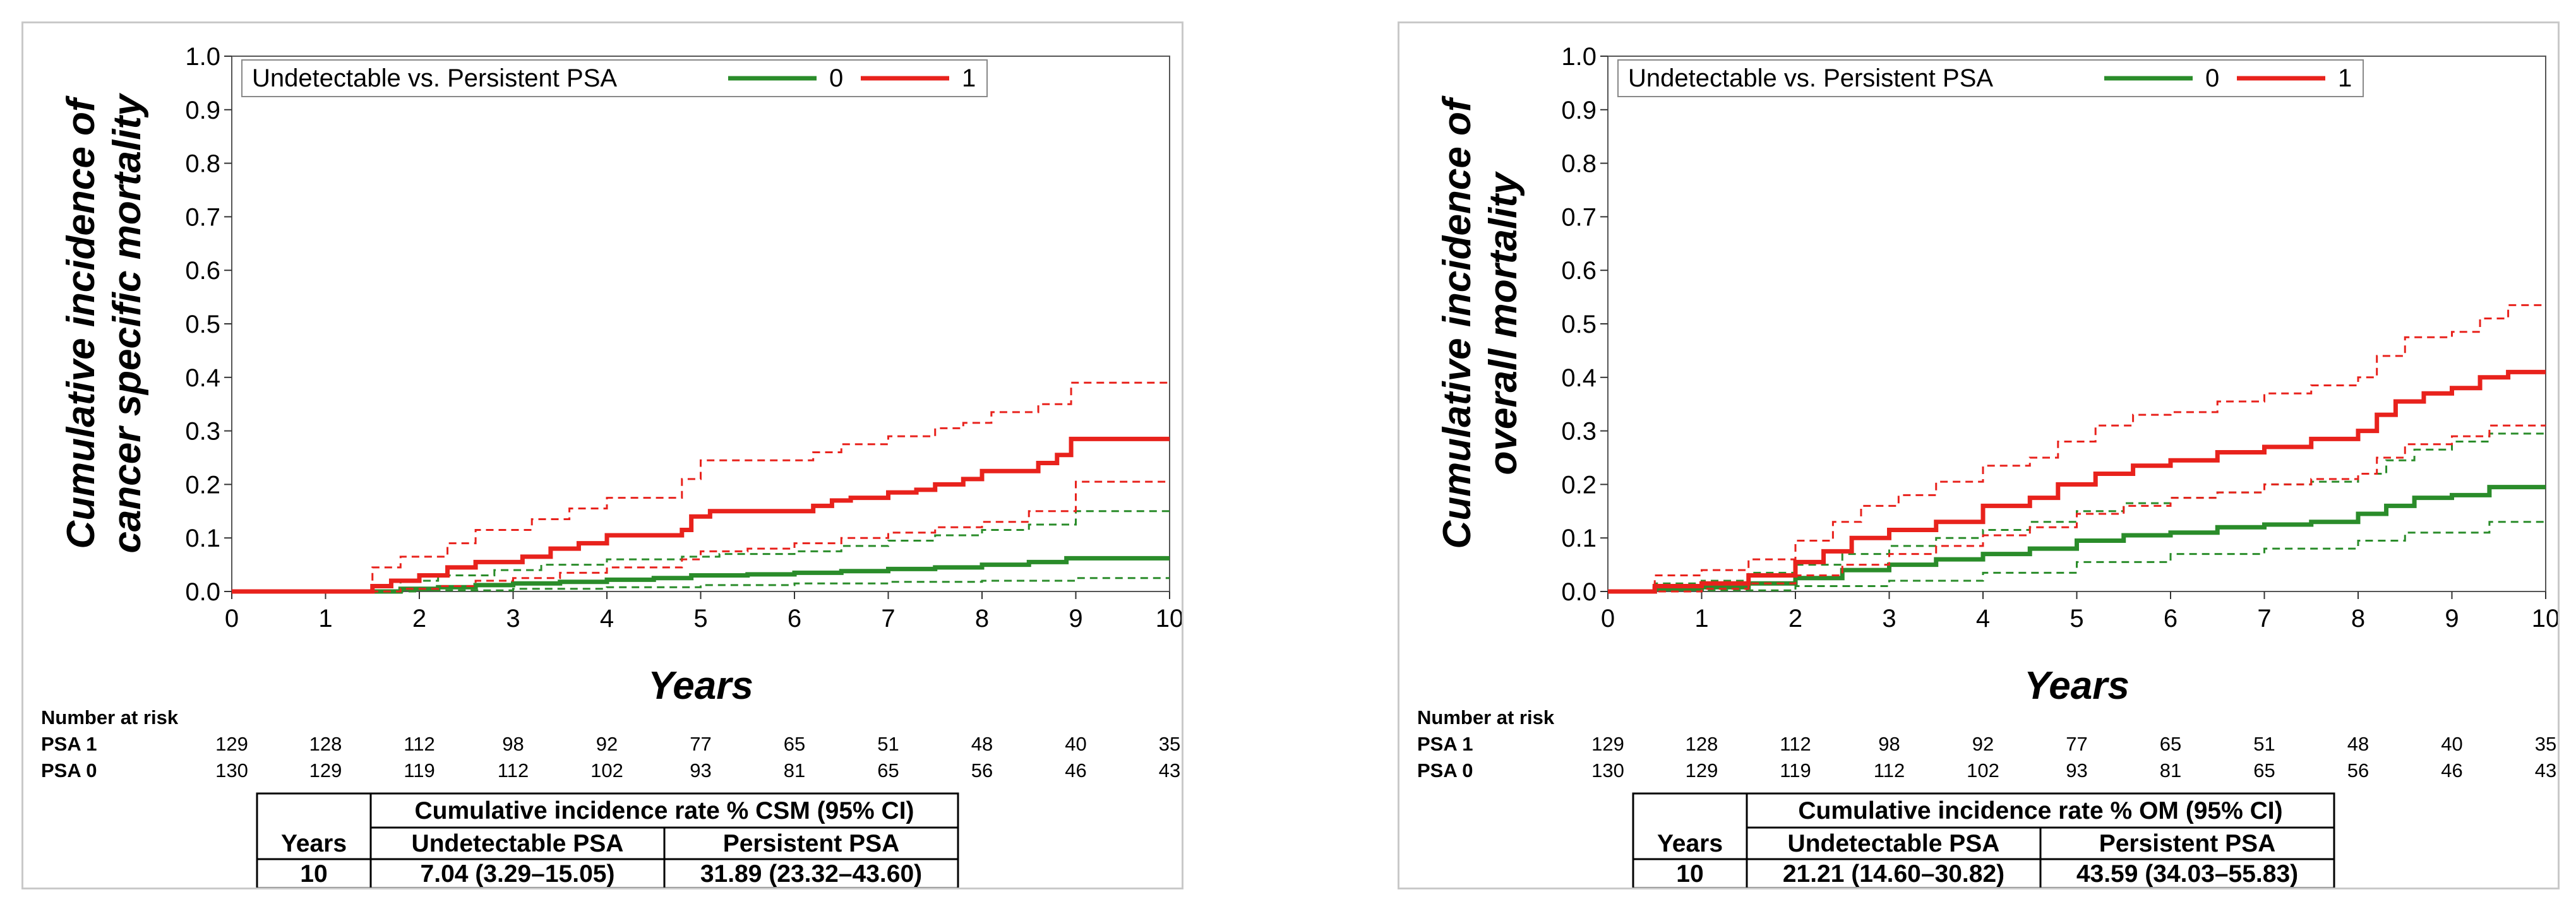  I want to click on y-tick-label: 1.0, so click(202, 57).